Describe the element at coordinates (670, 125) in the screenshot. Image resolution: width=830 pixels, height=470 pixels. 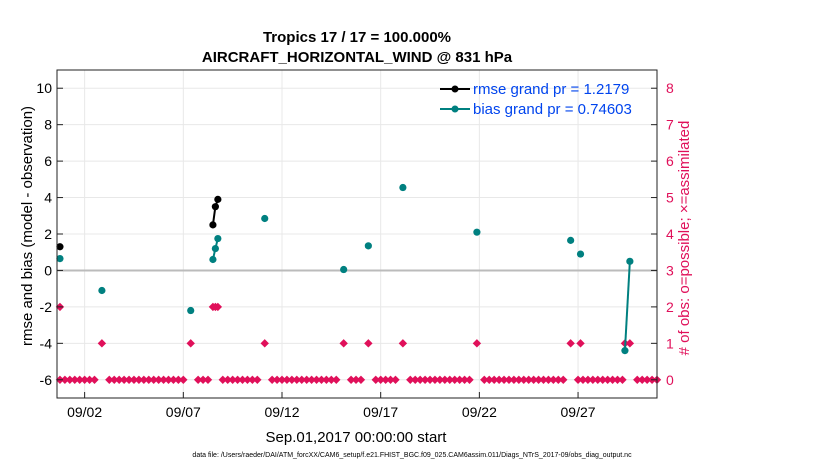
I see `y2-tick-label: 7` at that location.